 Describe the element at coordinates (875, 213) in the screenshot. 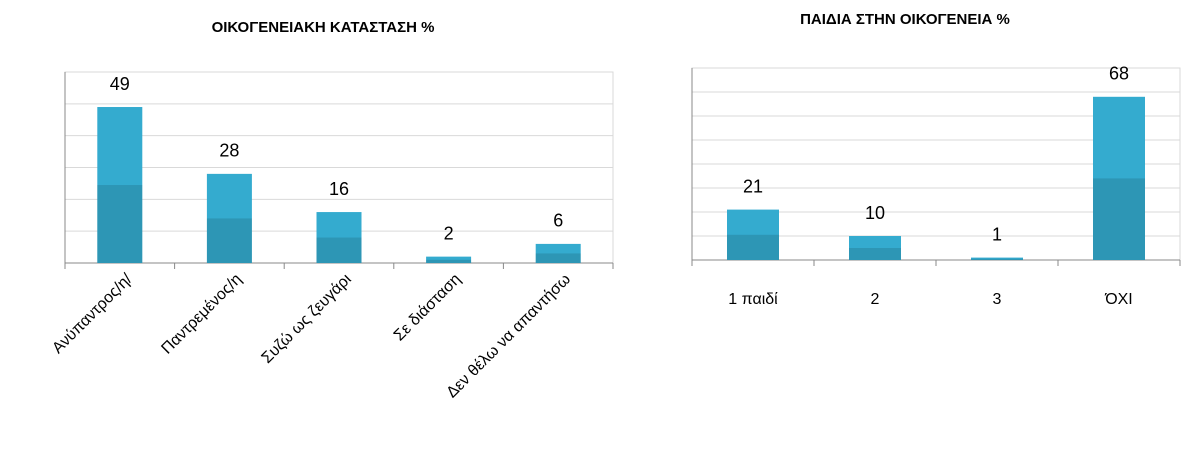

I see `value-label: 10` at that location.